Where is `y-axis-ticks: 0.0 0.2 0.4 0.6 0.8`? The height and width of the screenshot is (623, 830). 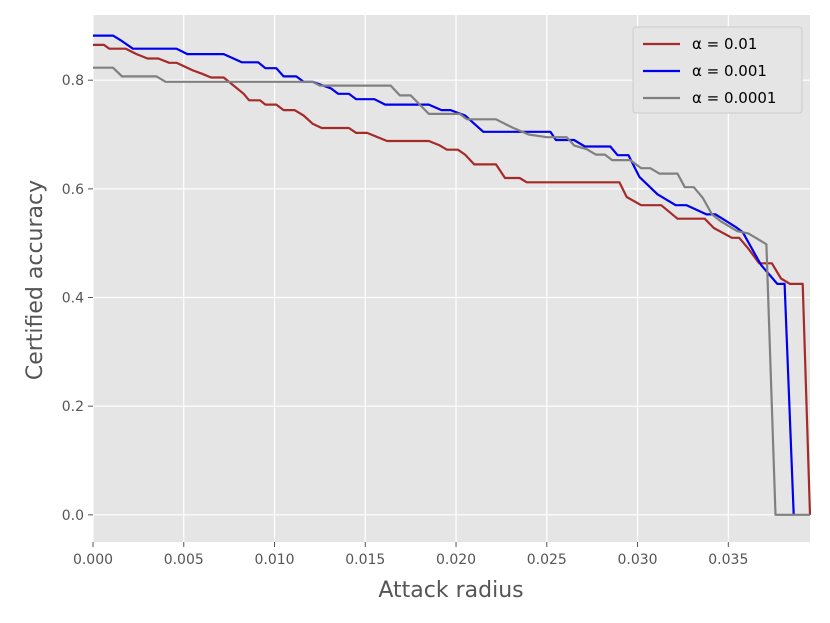
y-axis-ticks: 0.0 0.2 0.4 0.6 0.8 is located at coordinates (77, 298).